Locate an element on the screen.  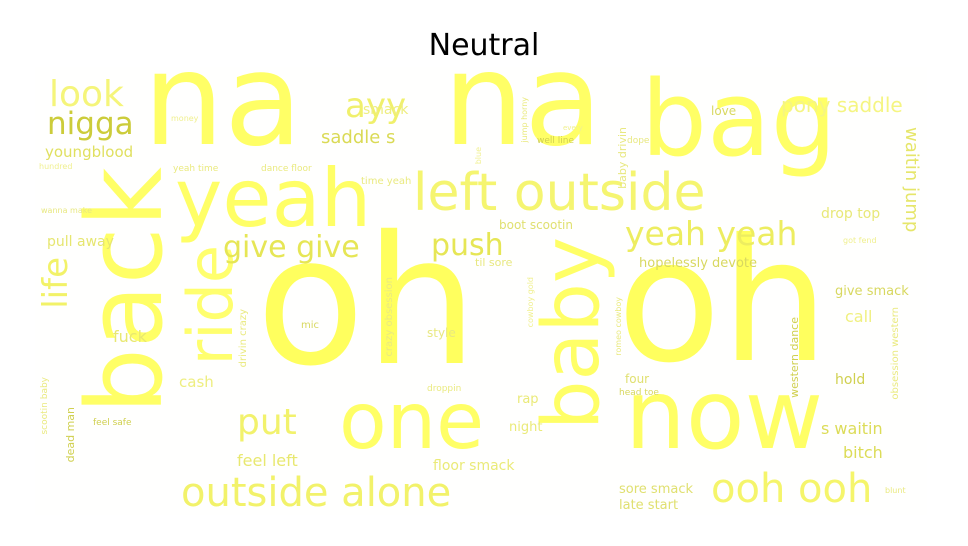
word-hopelessly-devote: hopelessly devote is located at coordinates (698, 263).